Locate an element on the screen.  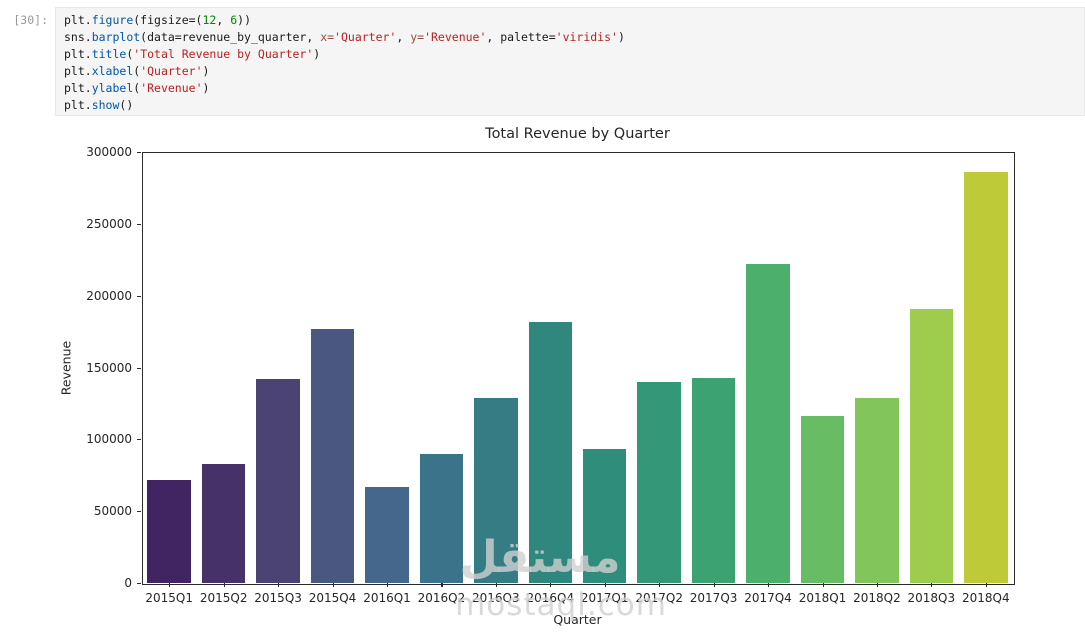
bar-2015Q4 is located at coordinates (332, 455).